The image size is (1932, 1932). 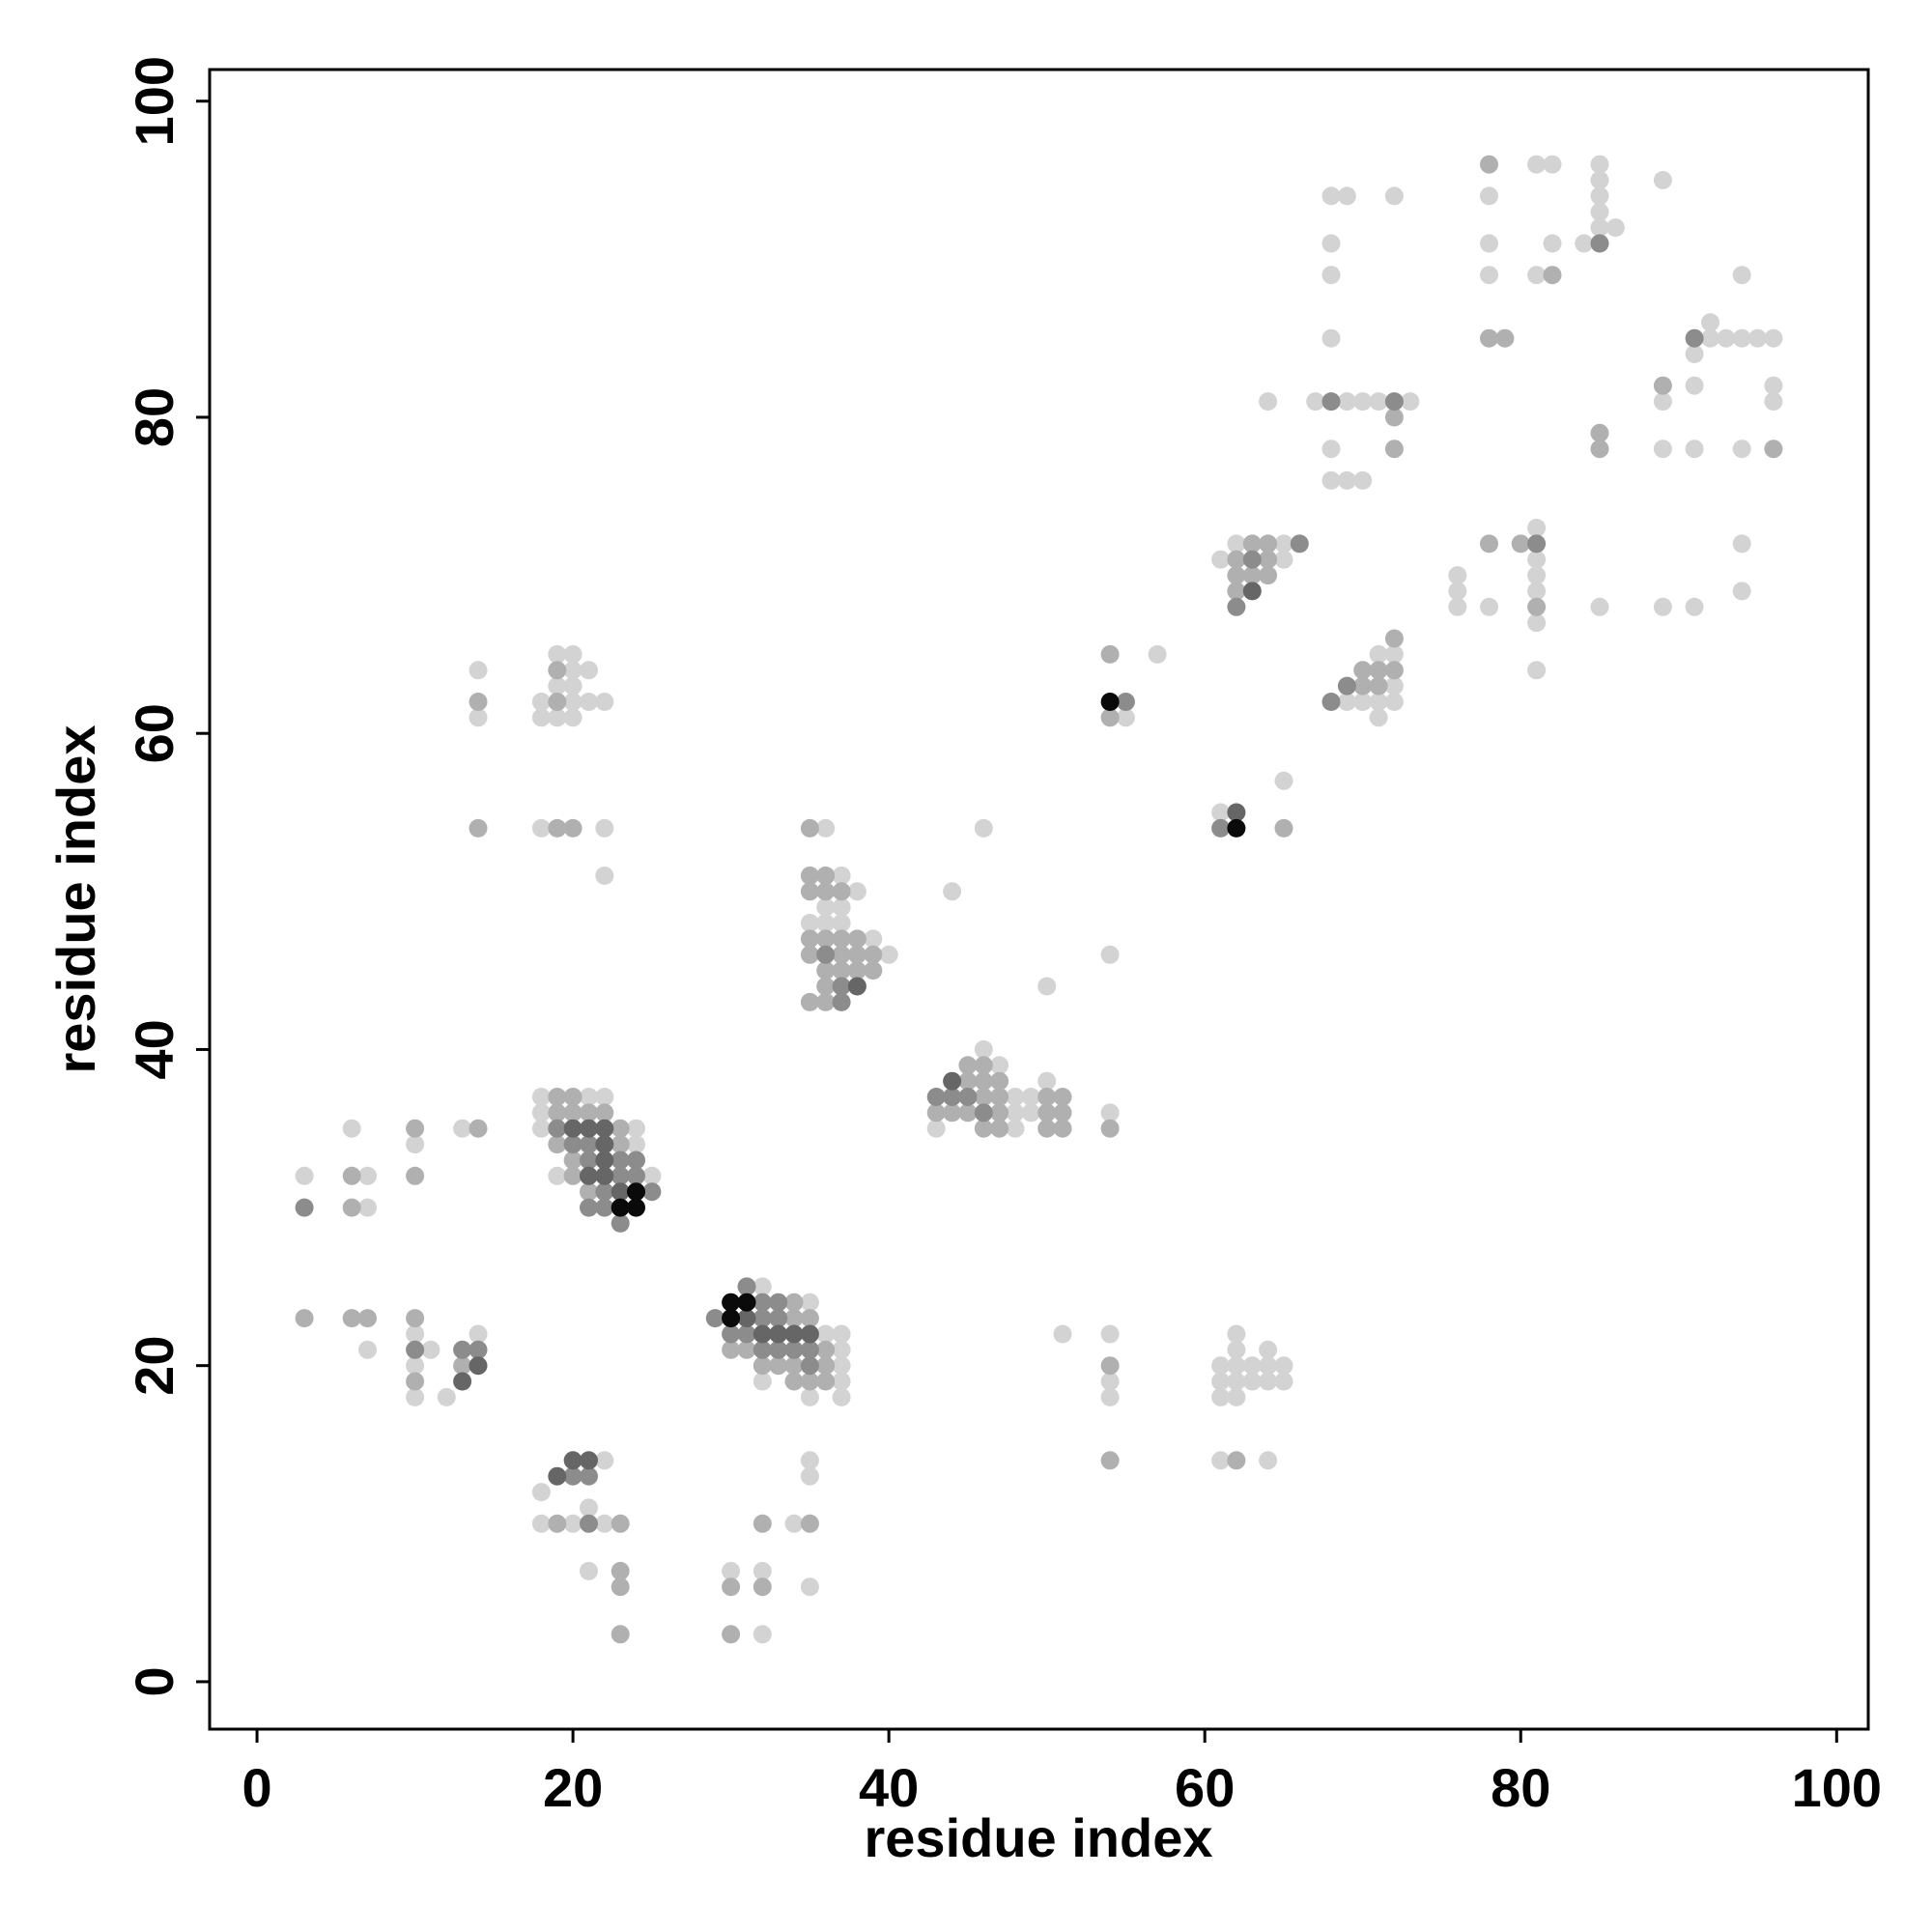 What do you see at coordinates (573, 1787) in the screenshot?
I see `x-tick-label: 20` at bounding box center [573, 1787].